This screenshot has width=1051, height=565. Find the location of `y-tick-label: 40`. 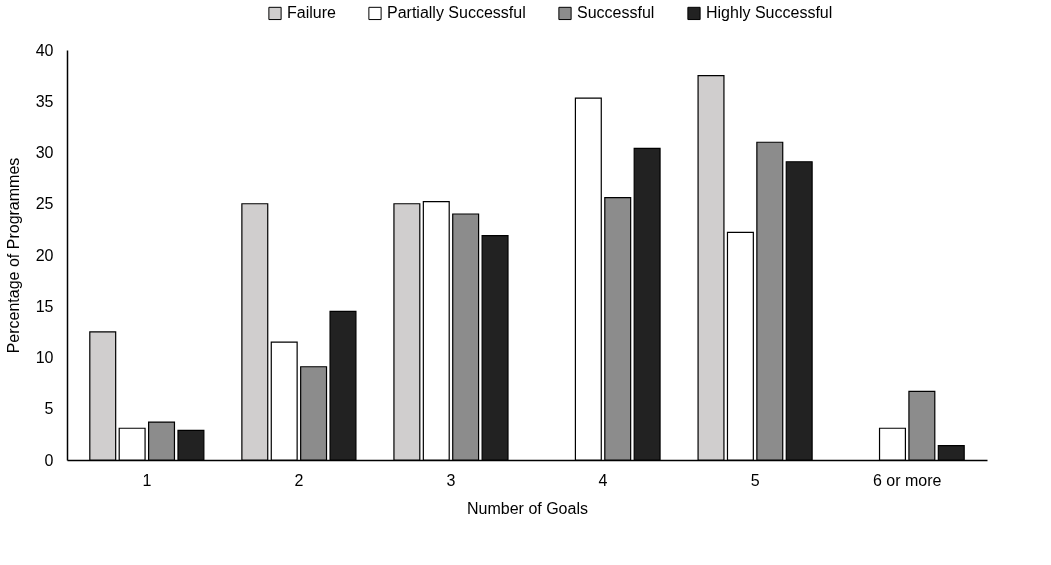

y-tick-label: 40 is located at coordinates (44, 50).